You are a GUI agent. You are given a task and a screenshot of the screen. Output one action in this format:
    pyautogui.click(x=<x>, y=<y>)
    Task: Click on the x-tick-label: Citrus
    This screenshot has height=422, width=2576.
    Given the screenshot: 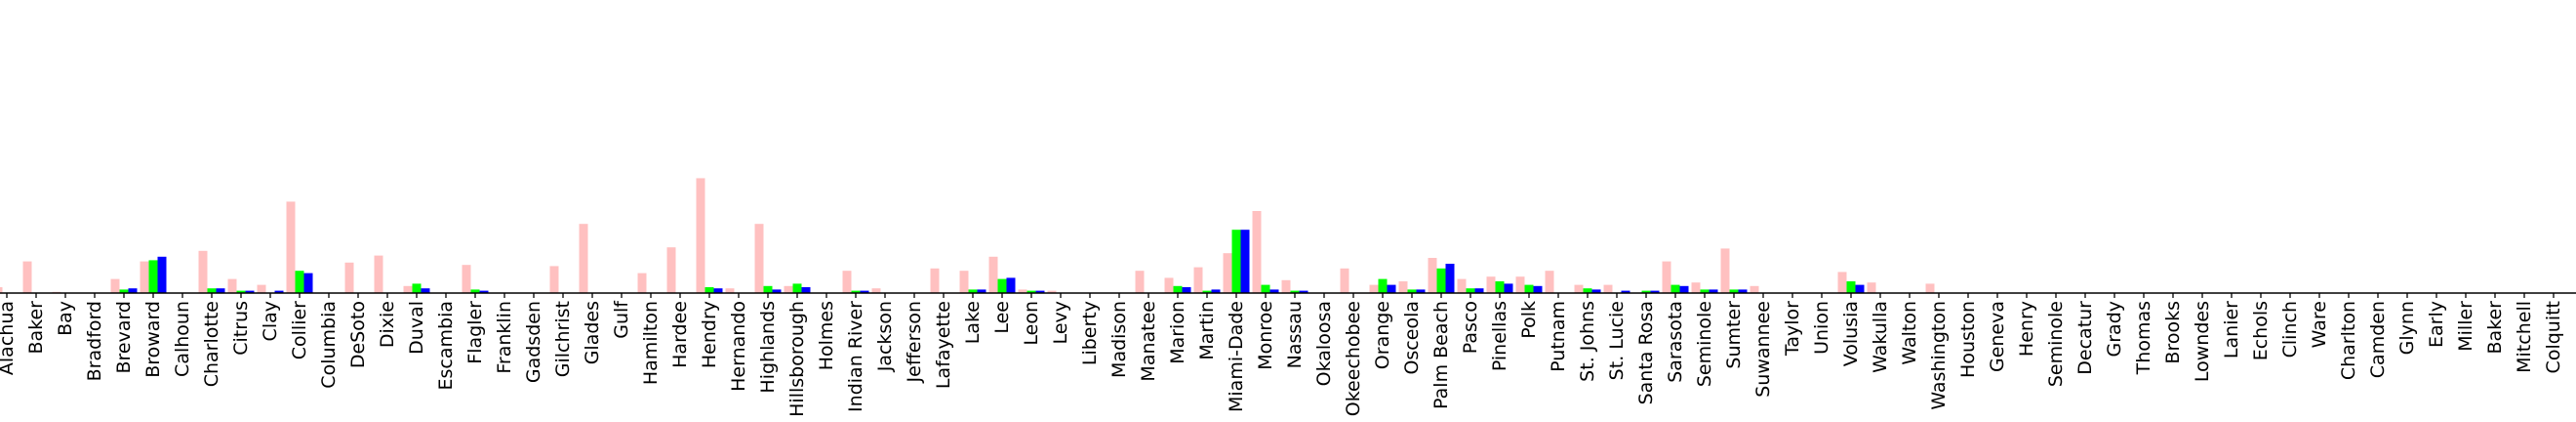 What is the action you would take?
    pyautogui.click(x=241, y=328)
    